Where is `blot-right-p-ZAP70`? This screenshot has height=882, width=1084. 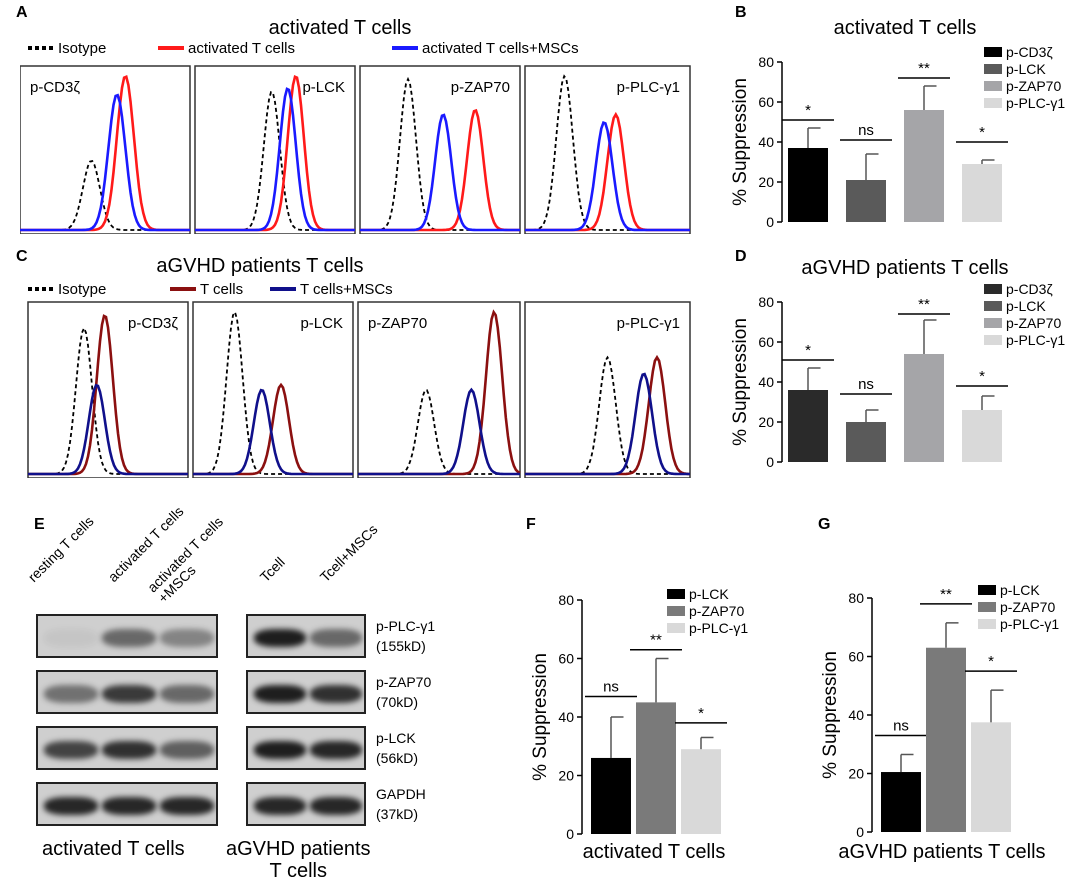 blot-right-p-ZAP70 is located at coordinates (306, 692).